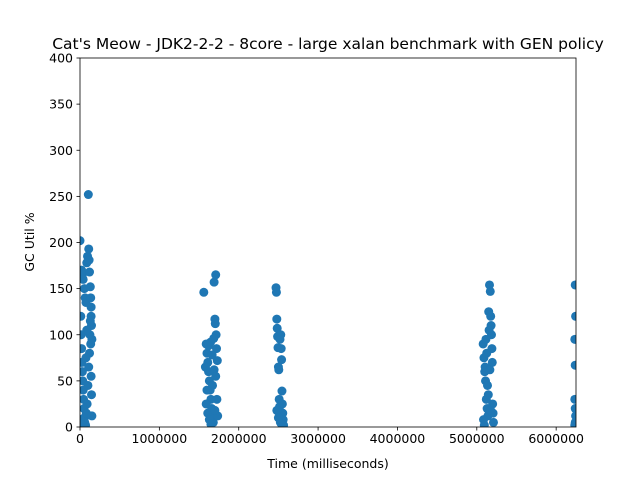 The height and width of the screenshot is (480, 640). What do you see at coordinates (327, 463) in the screenshot?
I see `x-axis-label: Time (milliseconds)` at bounding box center [327, 463].